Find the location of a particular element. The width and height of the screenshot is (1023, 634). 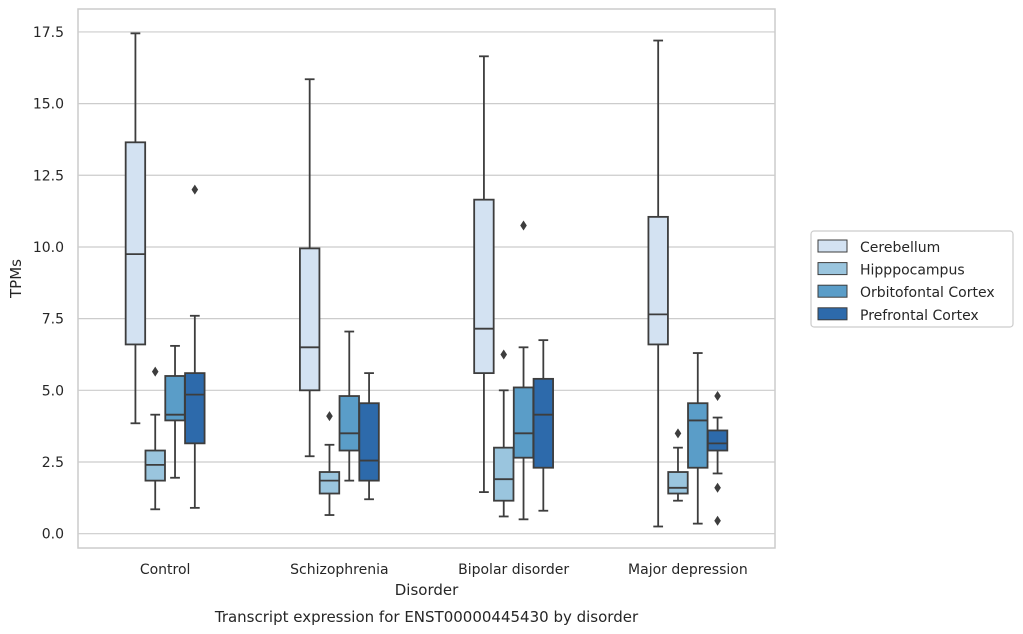

x-axis-label: Disorder is located at coordinates (427, 590).